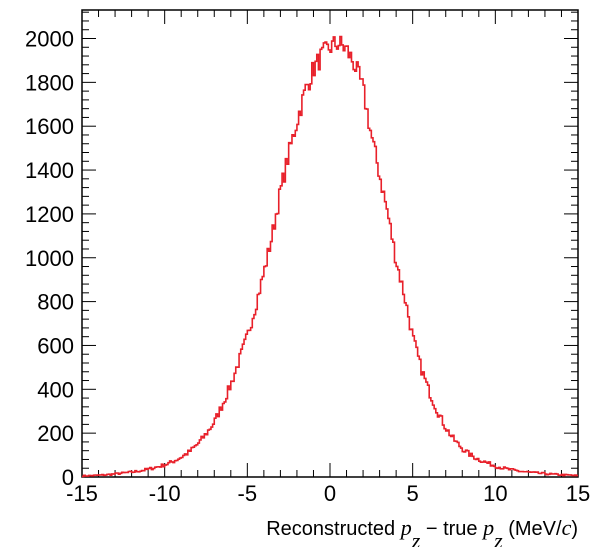 The image size is (600, 547). I want to click on x-tick-label: -10, so click(165, 493).